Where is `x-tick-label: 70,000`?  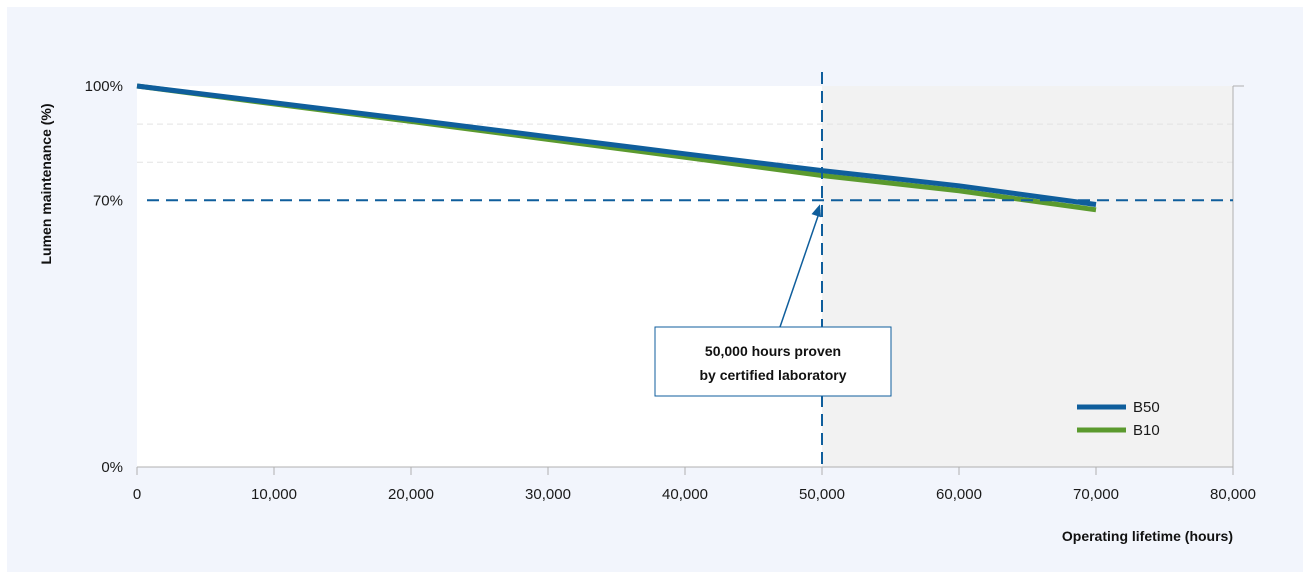 x-tick-label: 70,000 is located at coordinates (1096, 494).